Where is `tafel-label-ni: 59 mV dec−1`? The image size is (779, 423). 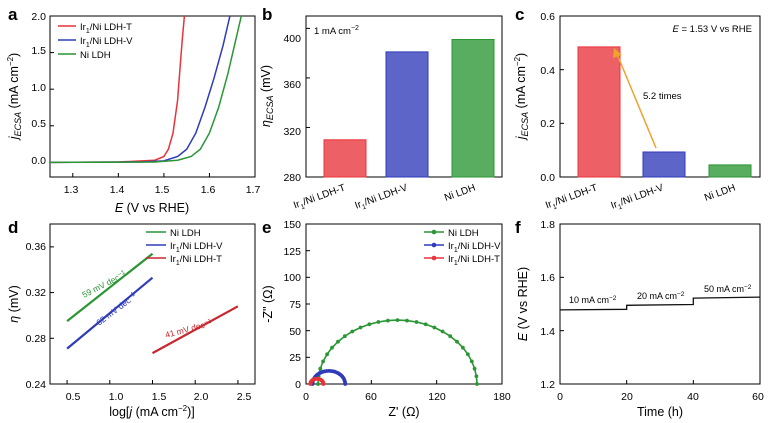 tafel-label-ni: 59 mV dec−1 is located at coordinates (104, 284).